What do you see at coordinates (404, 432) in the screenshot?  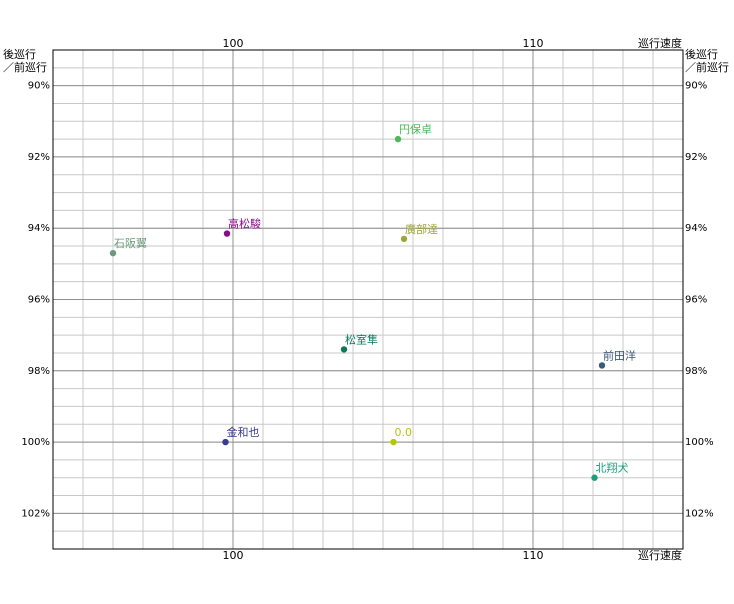 I see `point-label: 0.0` at bounding box center [404, 432].